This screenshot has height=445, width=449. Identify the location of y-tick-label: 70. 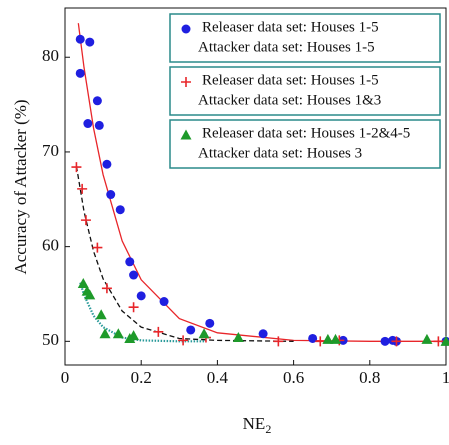
(50, 150).